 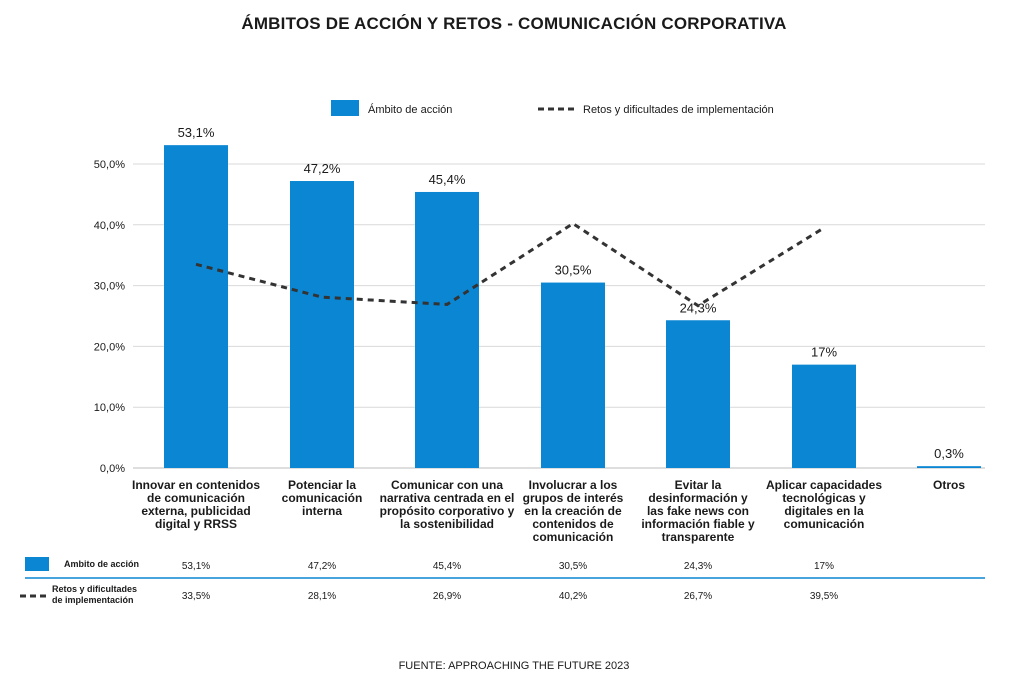 I want to click on y-tick-label: 50,0%, so click(x=109, y=165).